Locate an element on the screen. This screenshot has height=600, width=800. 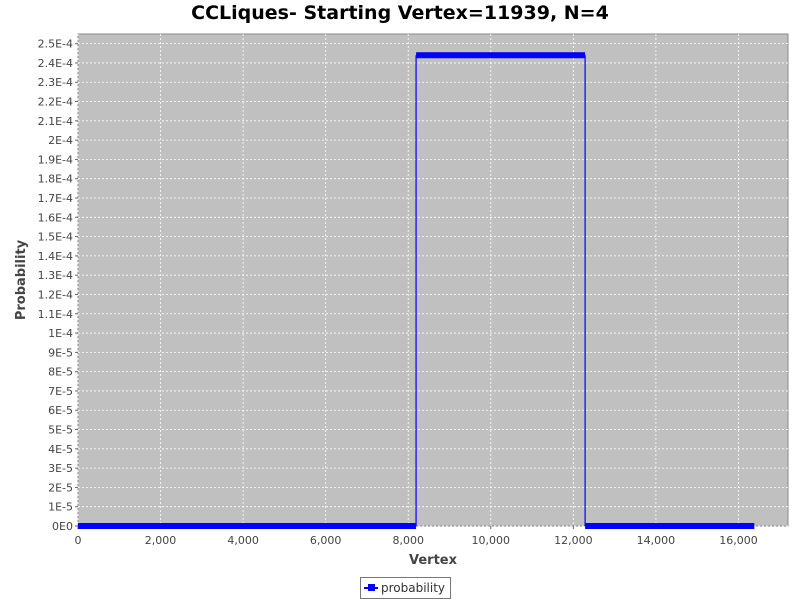
y-tick-label: 1.7E-4 is located at coordinates (55, 198).